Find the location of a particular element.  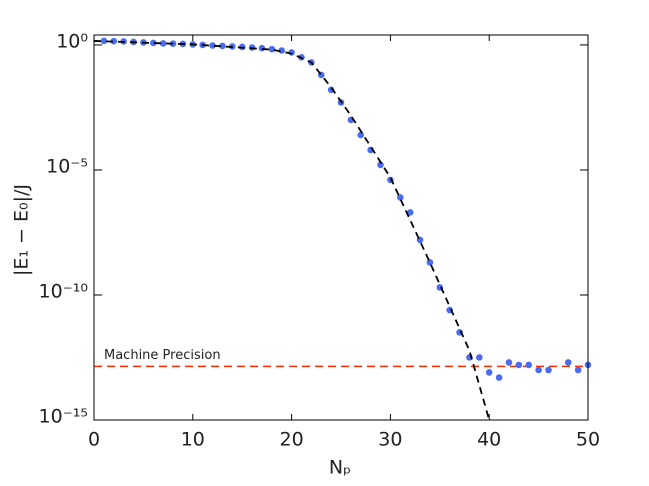

x-tick-label: 20 is located at coordinates (292, 440).